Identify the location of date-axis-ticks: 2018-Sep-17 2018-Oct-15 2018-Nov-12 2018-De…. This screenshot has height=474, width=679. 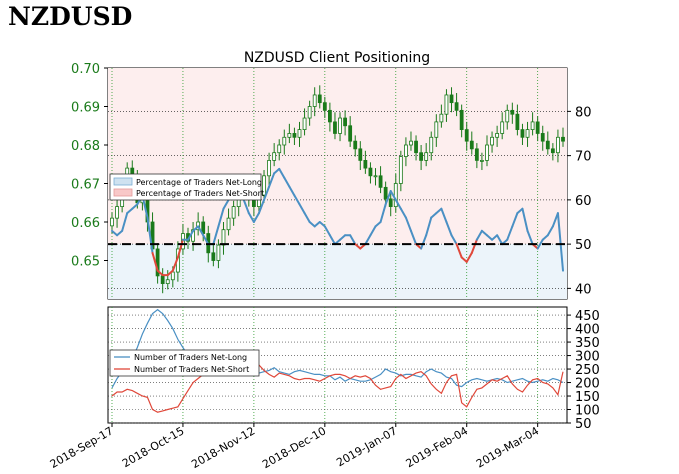
(294, 447).